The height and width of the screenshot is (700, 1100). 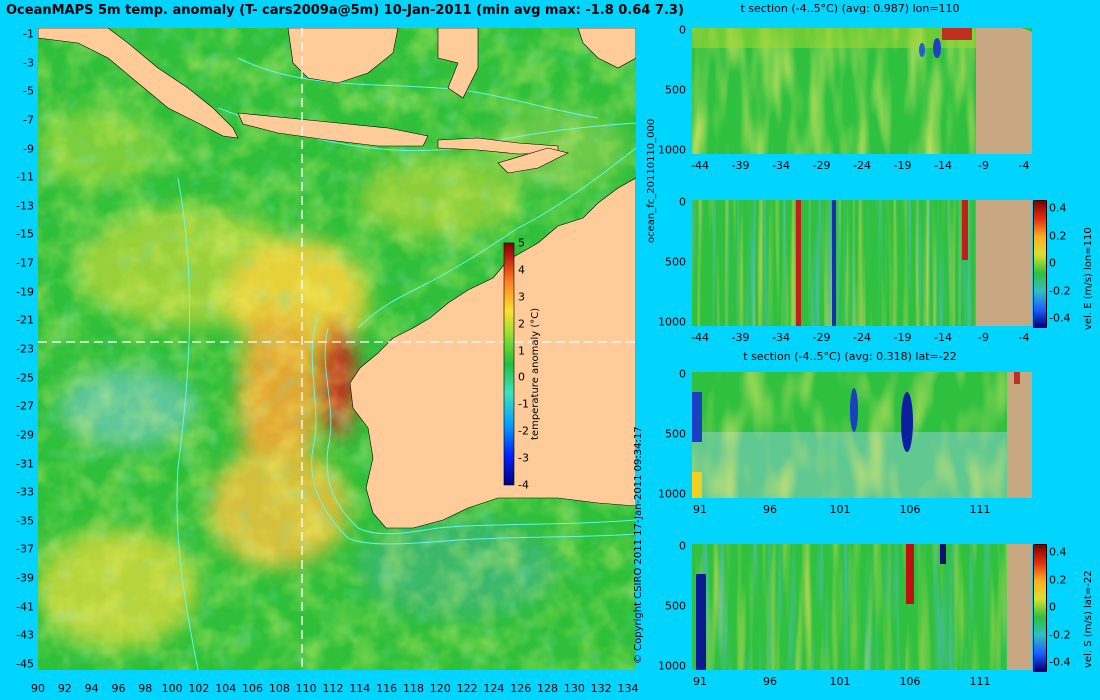 I want to click on lon-tick-label: 100, so click(x=172, y=688).